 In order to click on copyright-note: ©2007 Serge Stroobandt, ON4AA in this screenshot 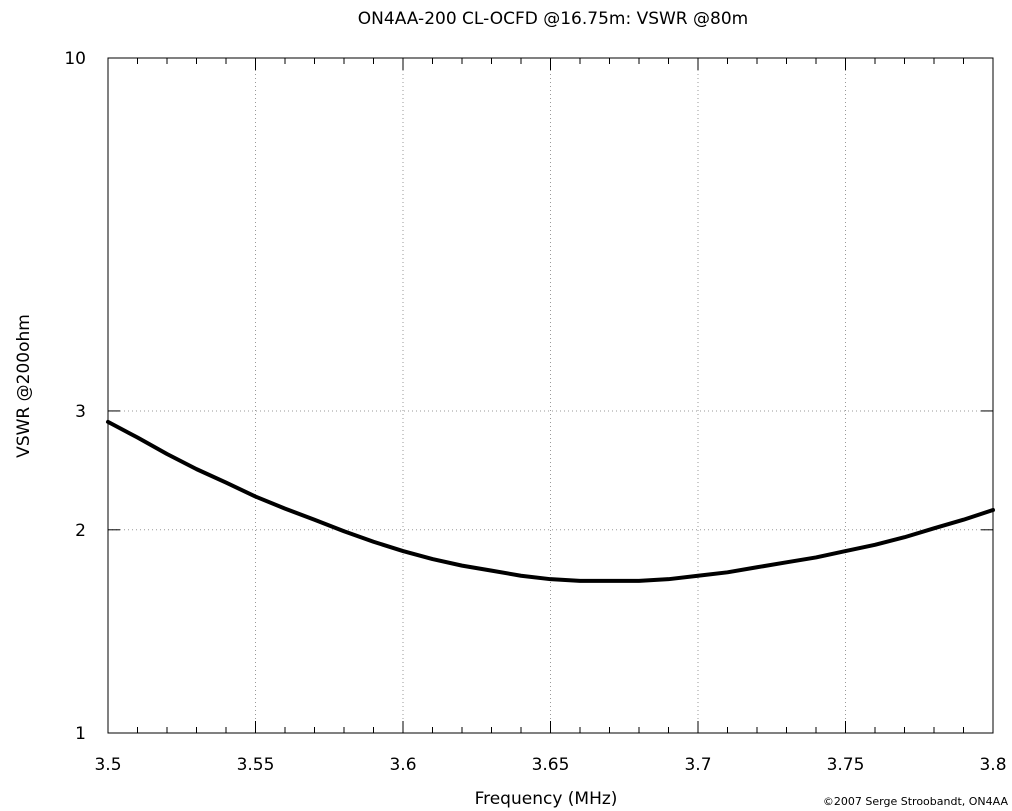, I will do `click(916, 801)`.